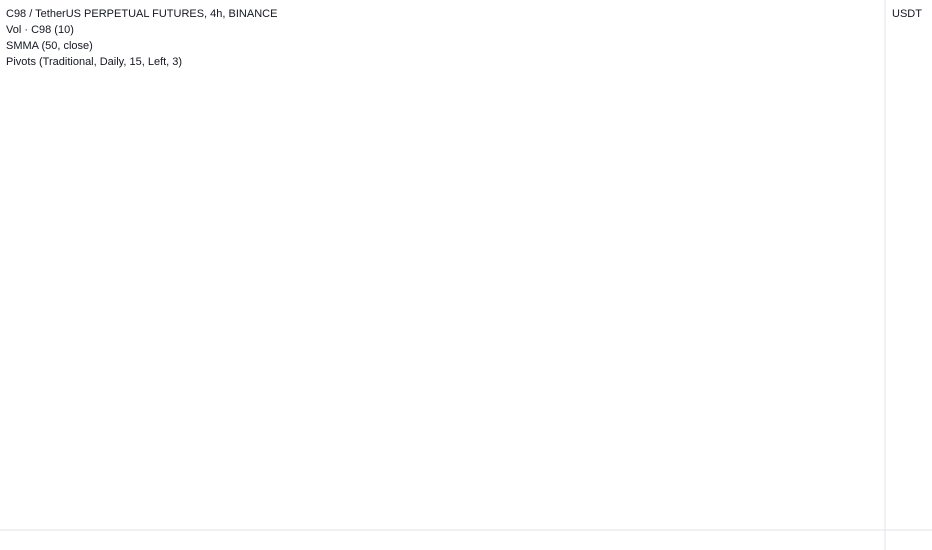 Image resolution: width=932 pixels, height=550 pixels. What do you see at coordinates (907, 14) in the screenshot?
I see `currency: USDT` at bounding box center [907, 14].